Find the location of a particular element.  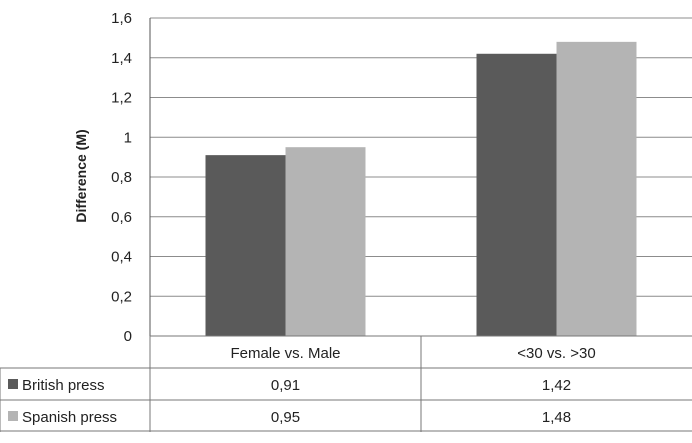

category-label: Female vs. Male is located at coordinates (285, 353).